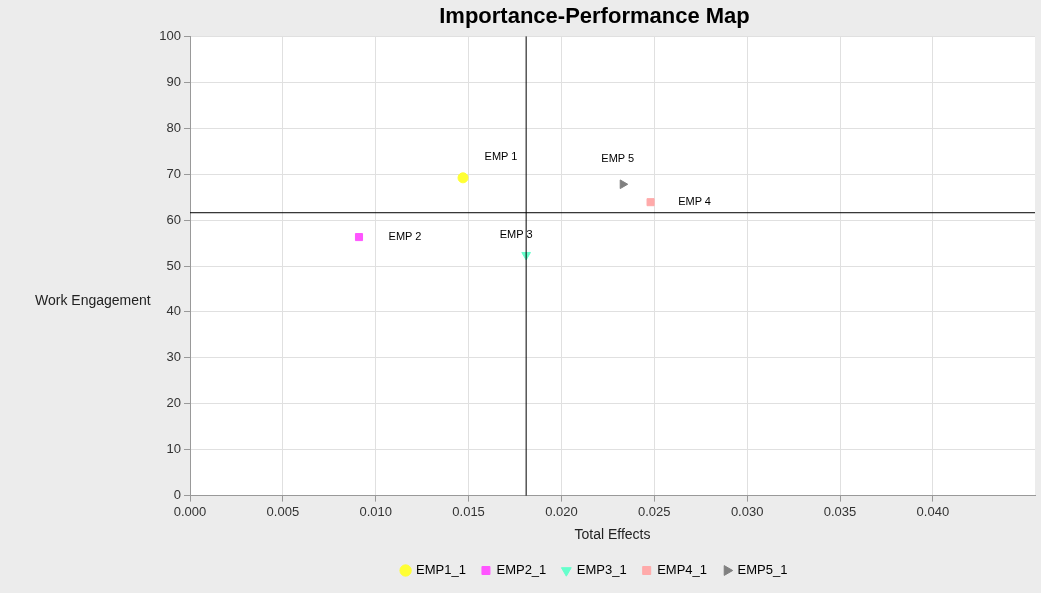  I want to click on annotation: EMP 5, so click(618, 158).